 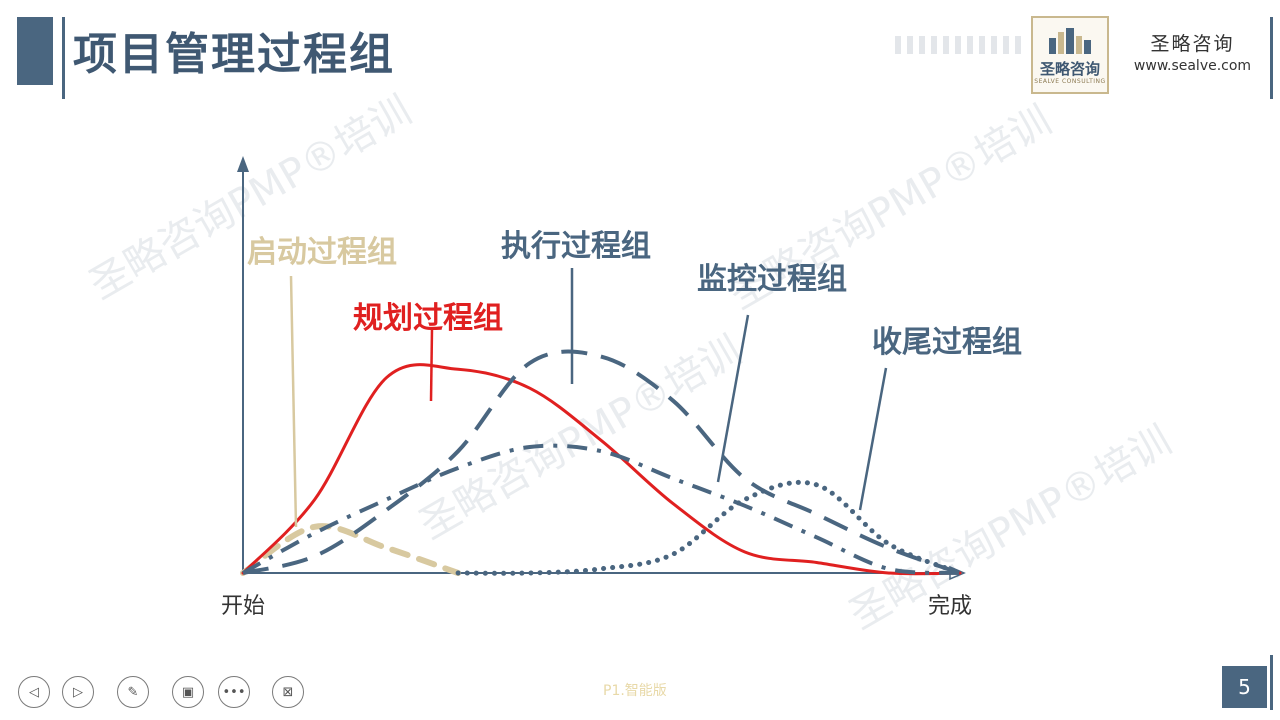 What do you see at coordinates (188, 692) in the screenshot?
I see `slide-icon: ▣` at bounding box center [188, 692].